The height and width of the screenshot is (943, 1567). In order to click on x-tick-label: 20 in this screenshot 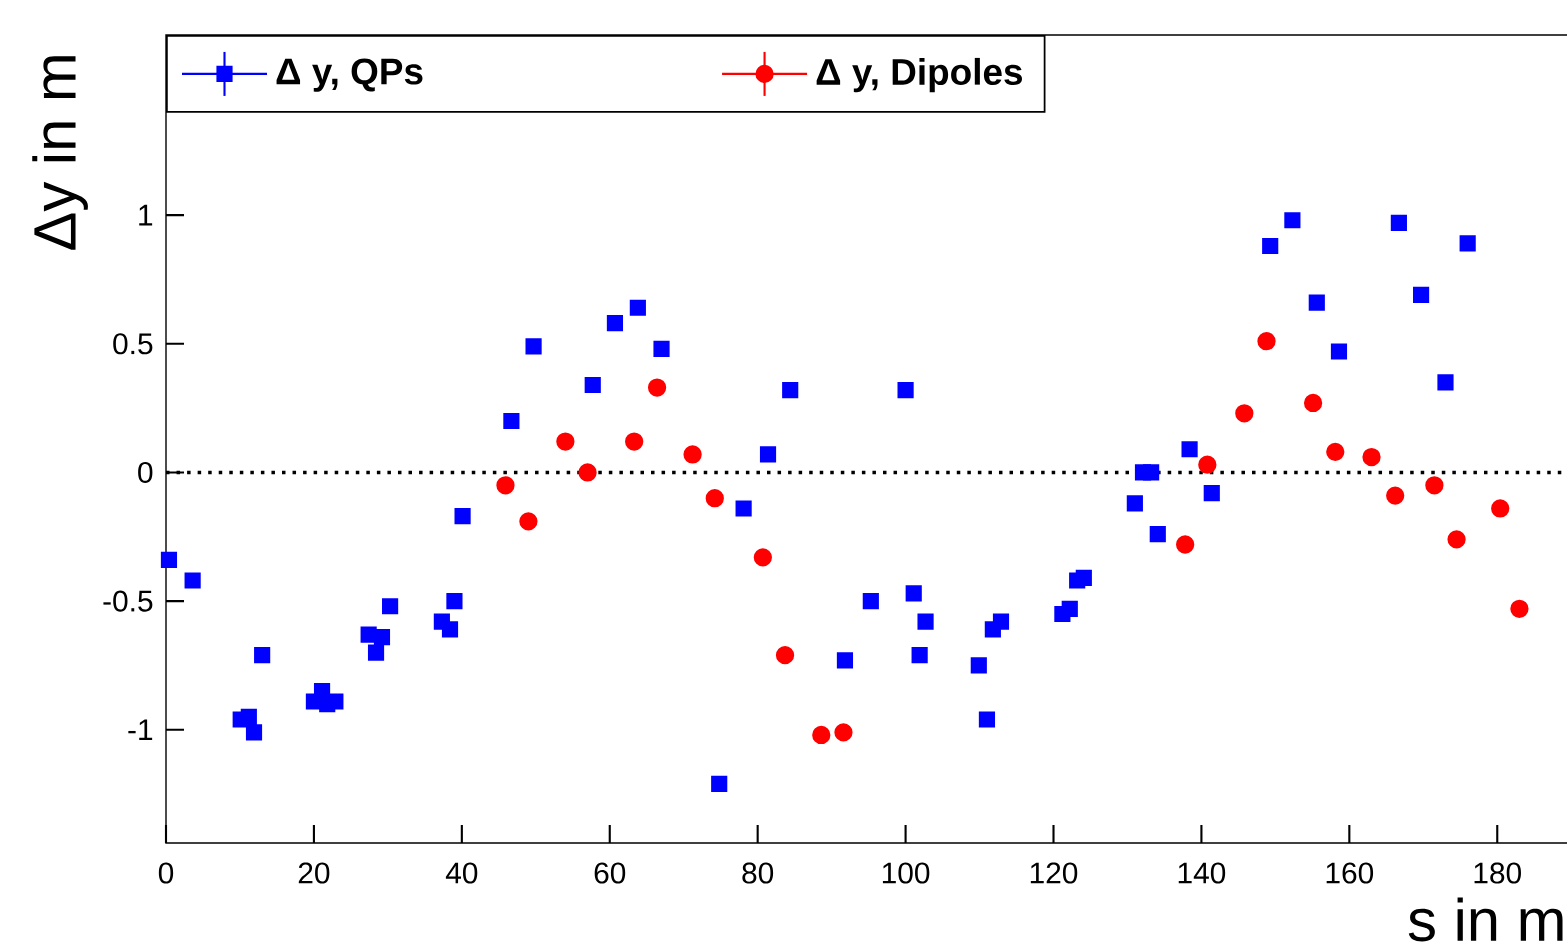, I will do `click(314, 873)`.